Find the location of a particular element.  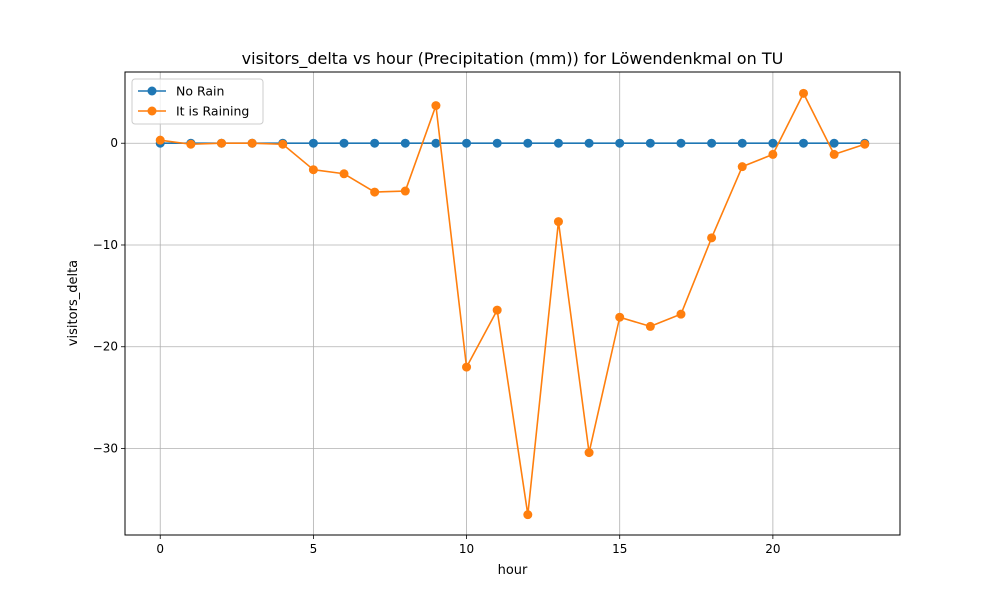

x-tick-label: 15 is located at coordinates (619, 549).